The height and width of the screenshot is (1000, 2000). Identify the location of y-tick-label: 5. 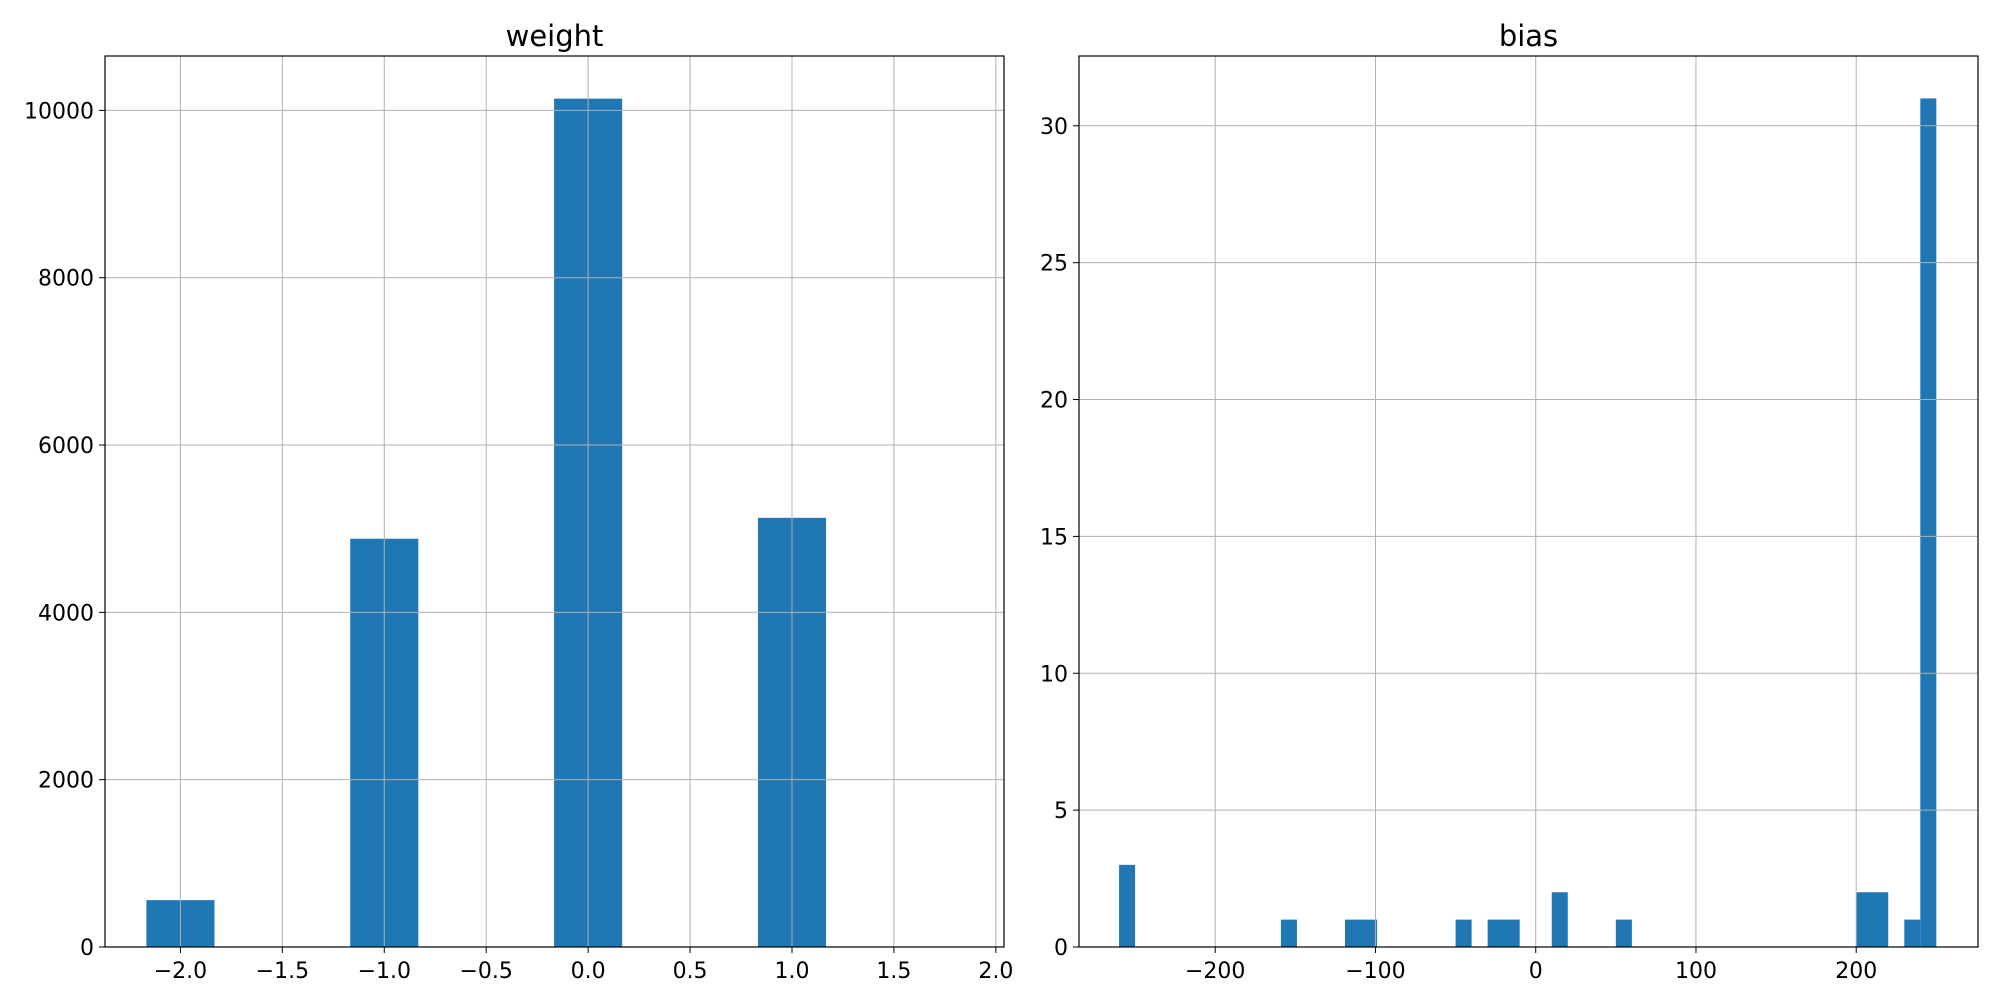
(1061, 811).